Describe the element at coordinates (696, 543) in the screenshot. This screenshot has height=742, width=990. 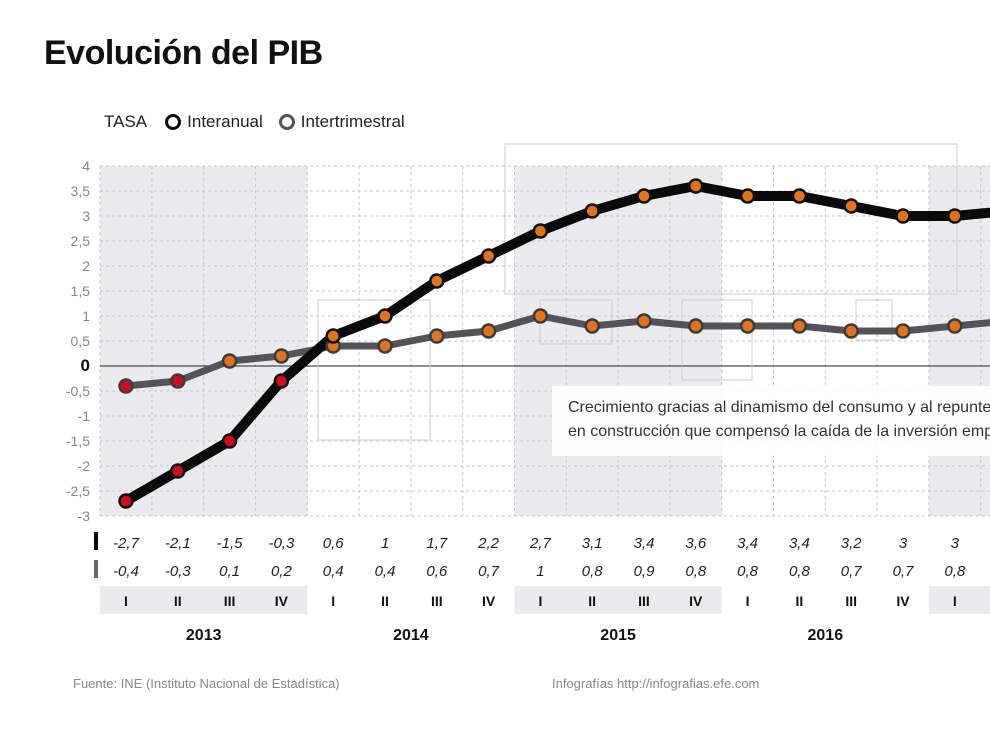
I see `table-value-interanual: 3,6` at that location.